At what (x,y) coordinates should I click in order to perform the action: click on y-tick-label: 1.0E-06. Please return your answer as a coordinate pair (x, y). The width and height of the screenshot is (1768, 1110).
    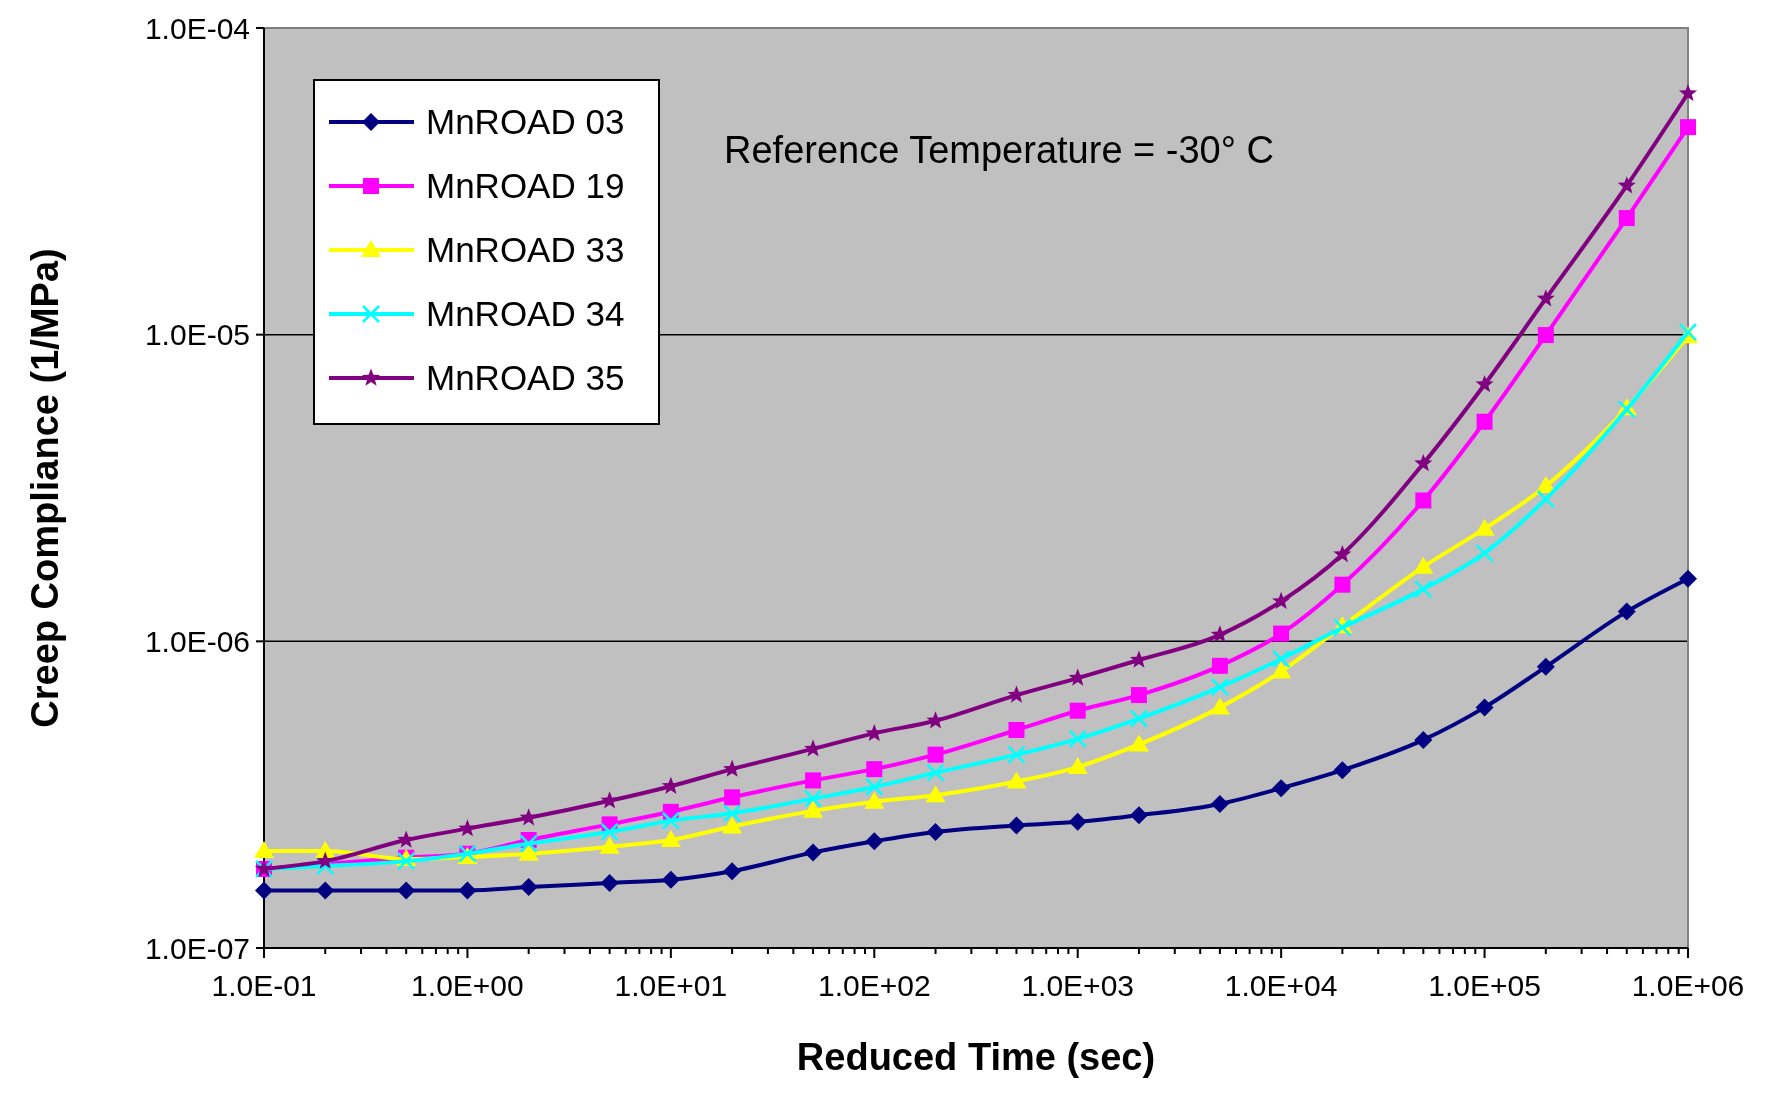
    Looking at the image, I should click on (197, 641).